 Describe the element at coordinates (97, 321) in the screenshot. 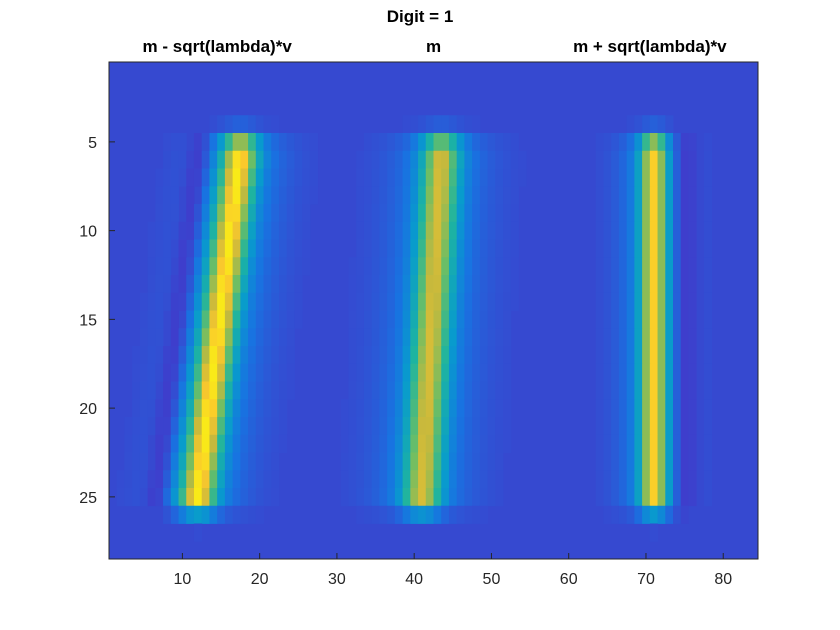

I see `y-axis: 5 10 15 20 25` at that location.